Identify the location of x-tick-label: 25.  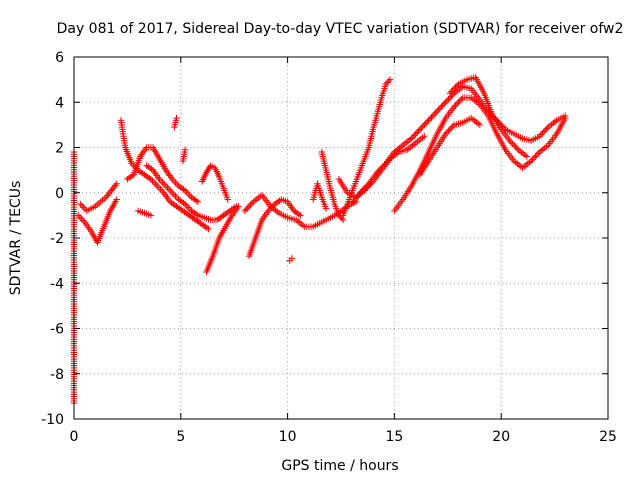
(608, 437).